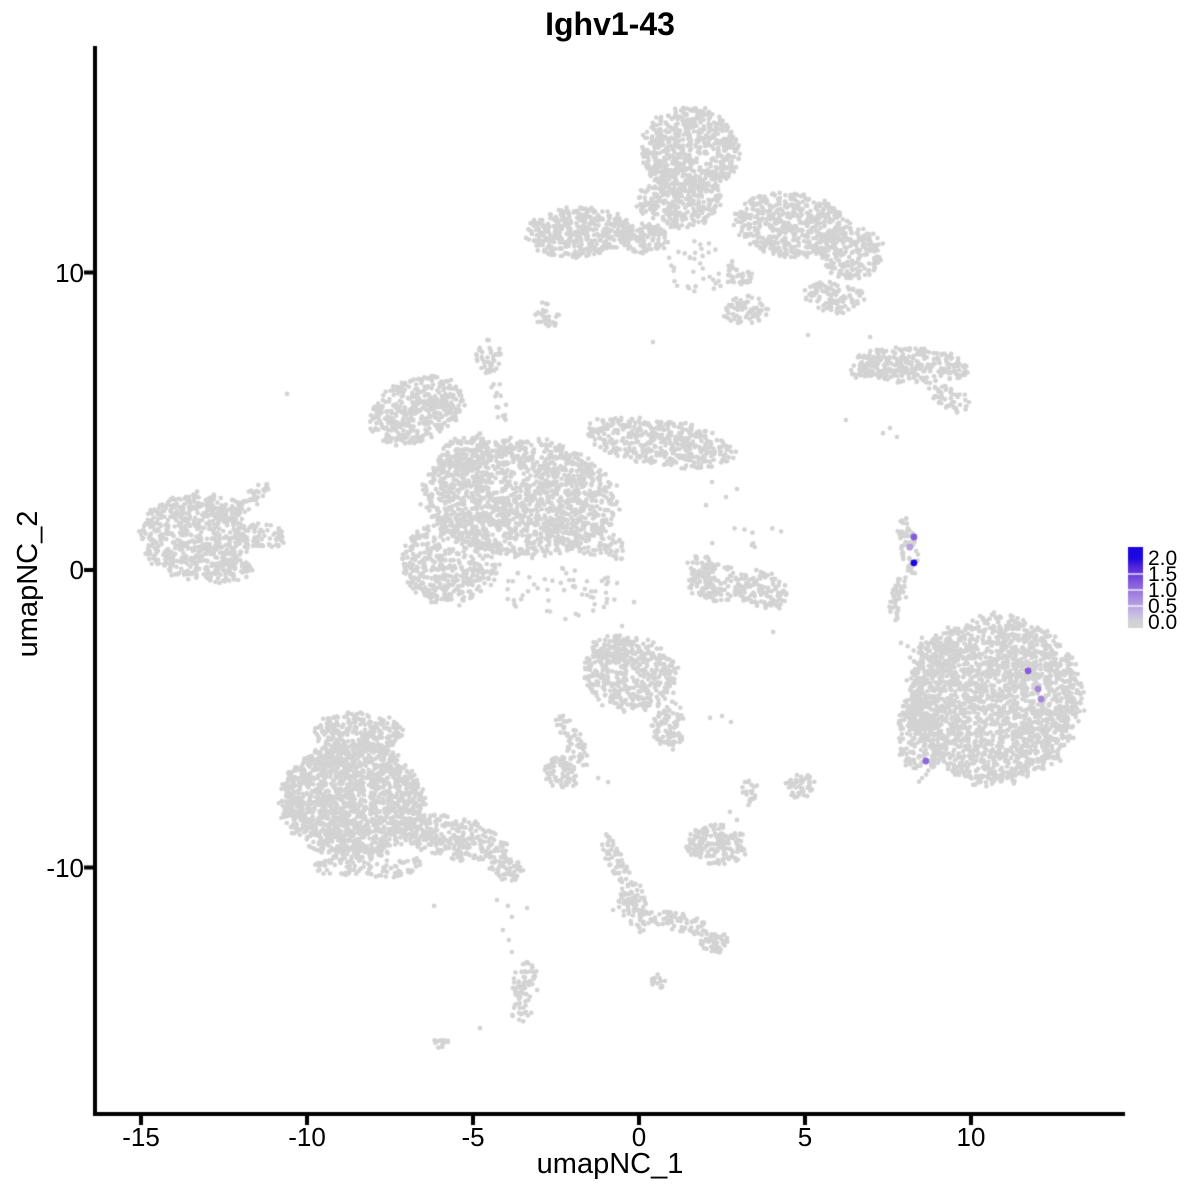 The height and width of the screenshot is (1200, 1200). Describe the element at coordinates (639, 1137) in the screenshot. I see `x-tick-label: 0` at that location.